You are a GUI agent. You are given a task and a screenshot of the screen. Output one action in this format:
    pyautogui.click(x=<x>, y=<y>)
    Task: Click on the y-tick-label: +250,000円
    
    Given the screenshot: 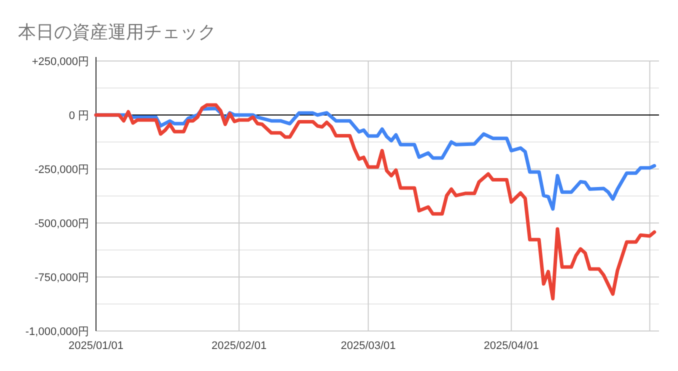 What is the action you would take?
    pyautogui.click(x=60, y=62)
    